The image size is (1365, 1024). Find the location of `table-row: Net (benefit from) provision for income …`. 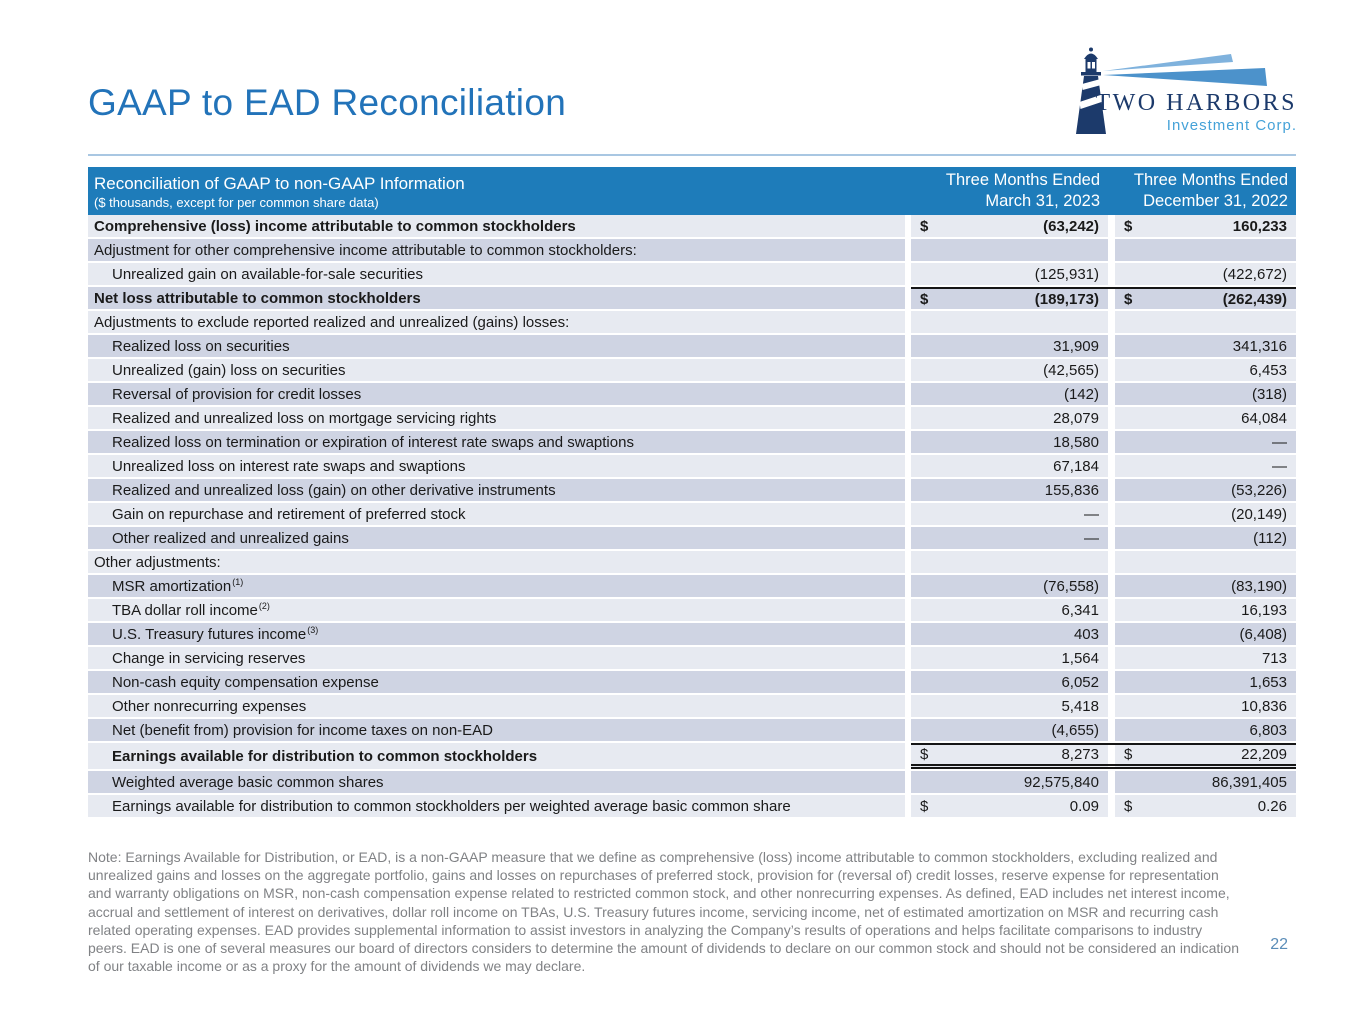

table-row: Net (benefit from) provision for income … is located at coordinates (692, 730).